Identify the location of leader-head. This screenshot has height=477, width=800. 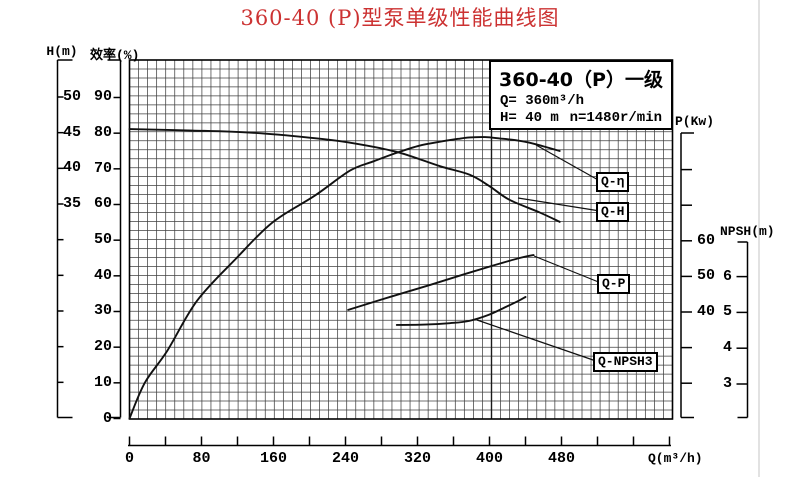
(559, 204).